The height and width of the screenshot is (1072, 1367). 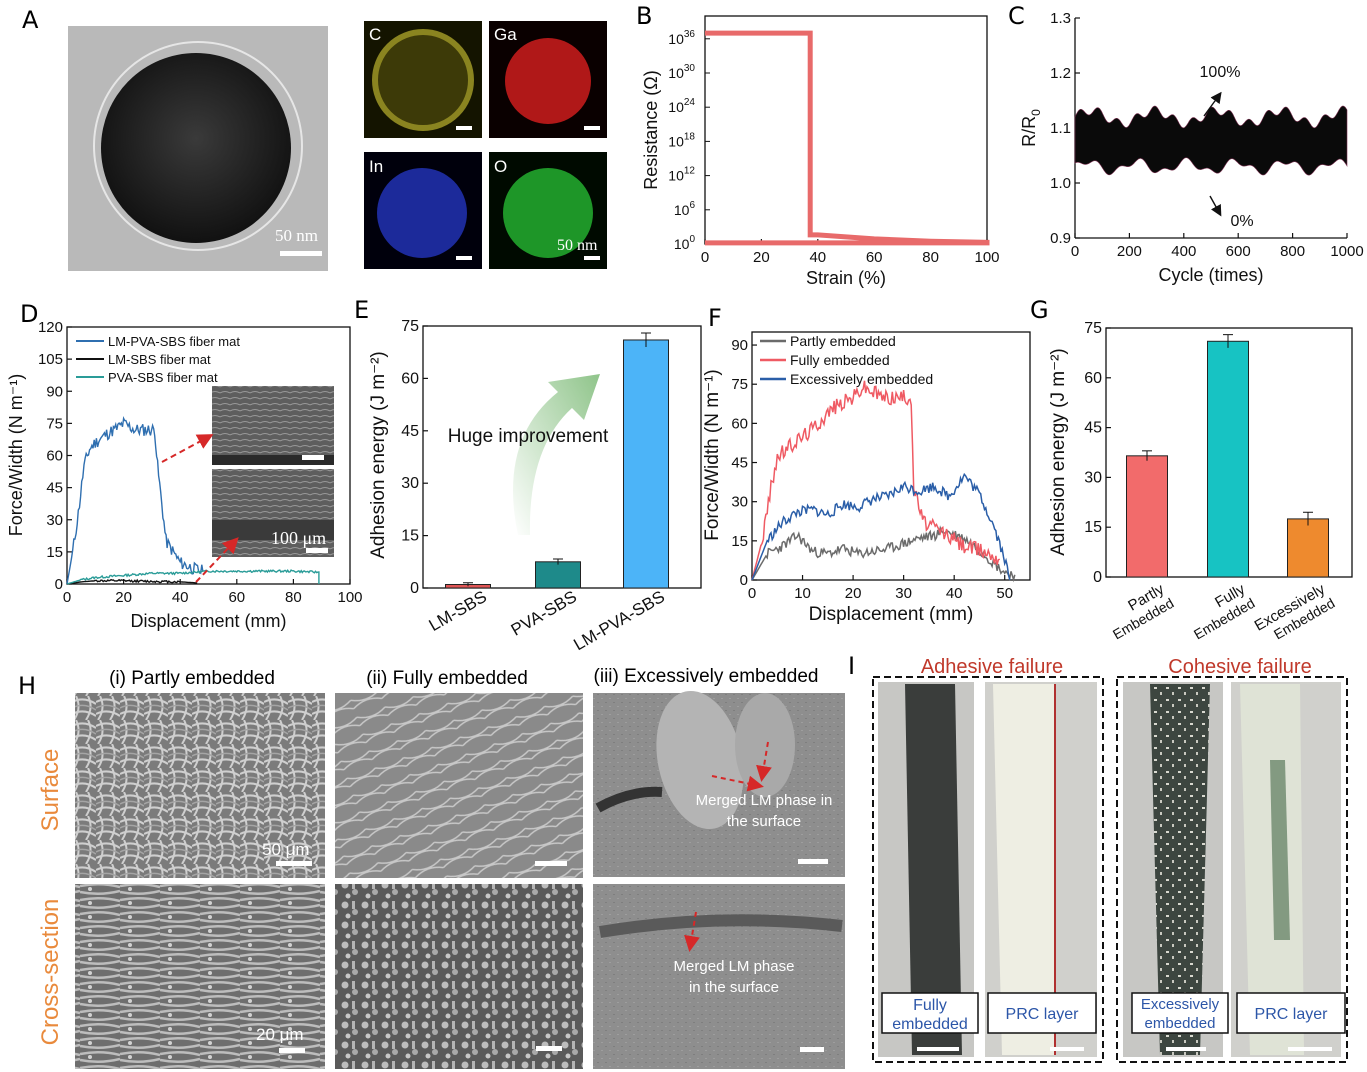 What do you see at coordinates (930, 1005) in the screenshot?
I see `i-label-fully-1: Fully` at bounding box center [930, 1005].